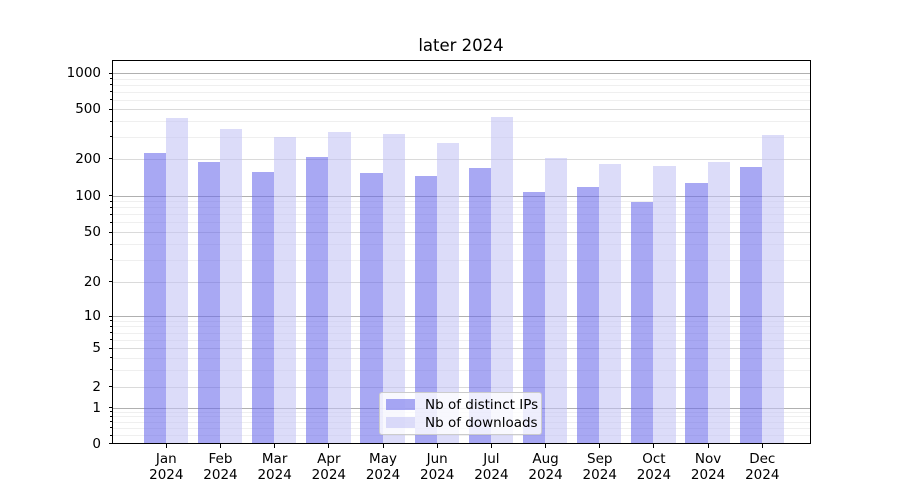 This screenshot has width=900, height=500. I want to click on month-label: Feb, so click(220, 459).